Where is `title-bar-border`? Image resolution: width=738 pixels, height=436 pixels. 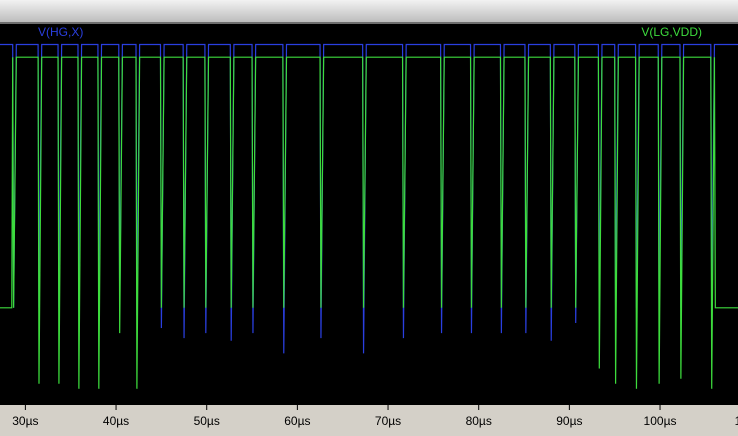
title-bar-border is located at coordinates (369, 23).